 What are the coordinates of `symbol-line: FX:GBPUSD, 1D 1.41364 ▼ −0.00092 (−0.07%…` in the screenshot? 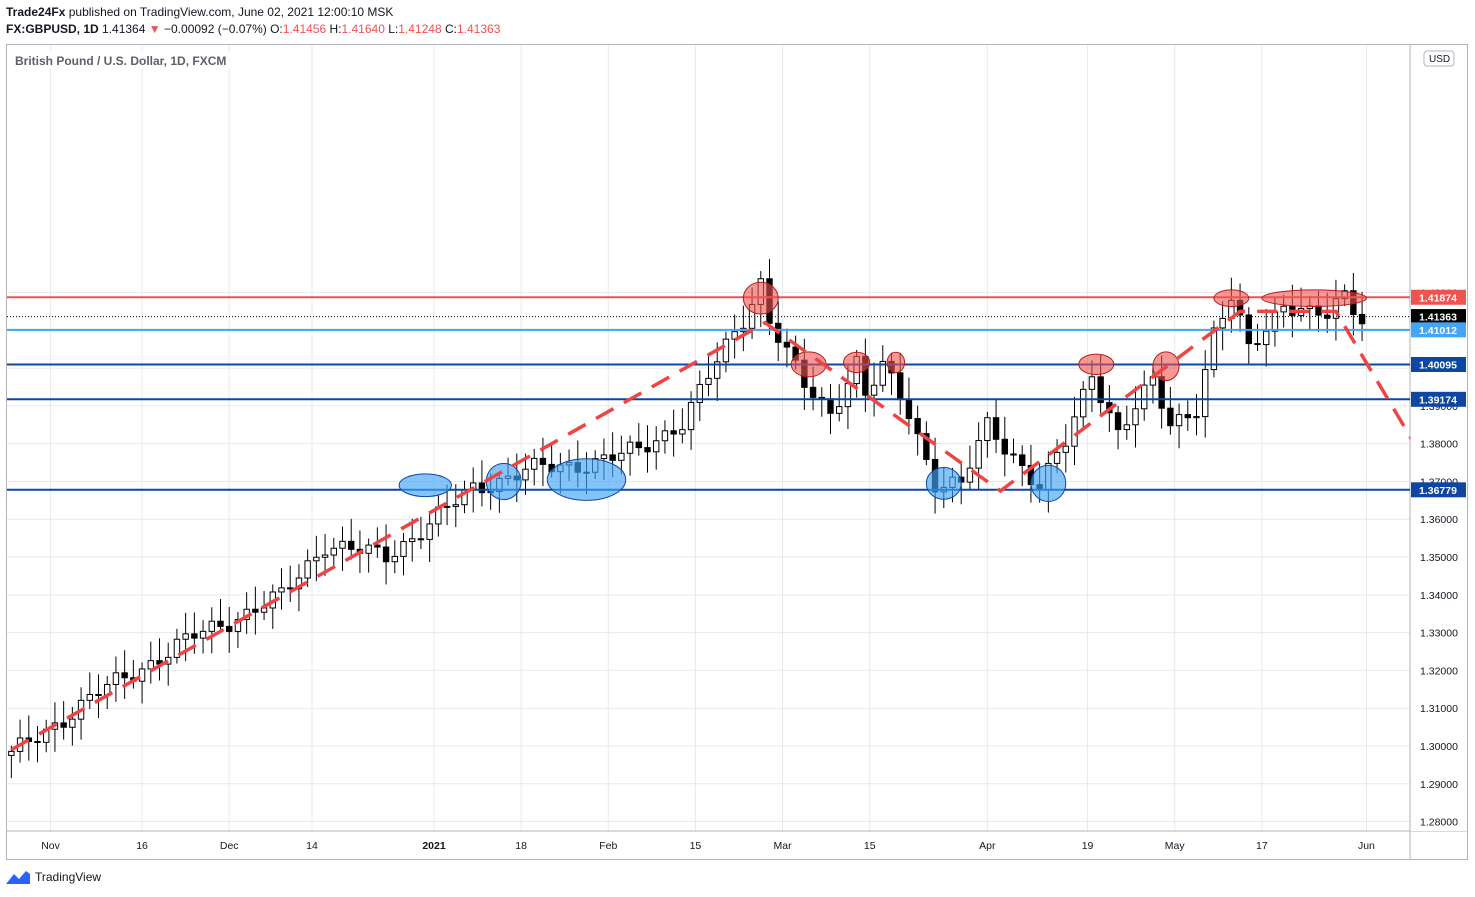 It's located at (253, 29).